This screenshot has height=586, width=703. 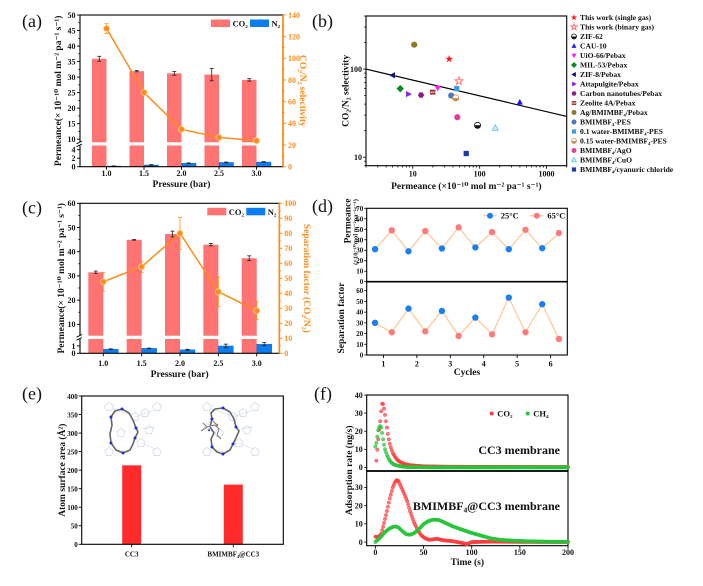 What do you see at coordinates (287, 278) in the screenshot?
I see `right-axis: 0 10 20 30 40 50 60 70 80 90 100` at bounding box center [287, 278].